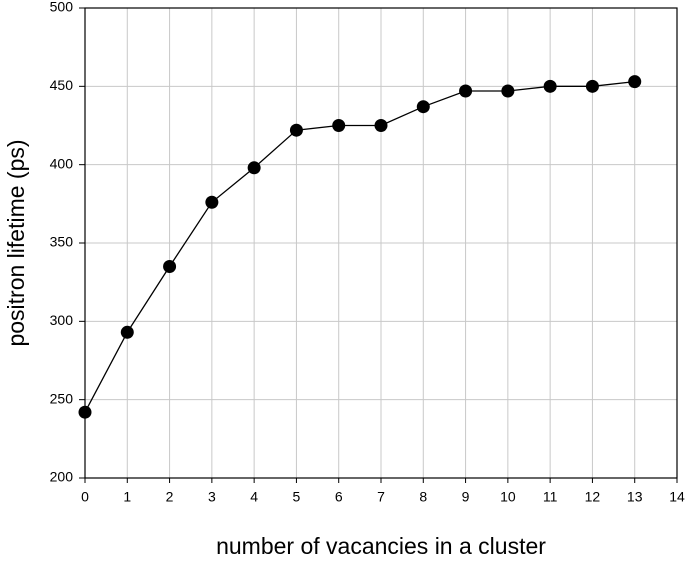 This screenshot has width=685, height=567. I want to click on x-tick-label: 3, so click(212, 497).